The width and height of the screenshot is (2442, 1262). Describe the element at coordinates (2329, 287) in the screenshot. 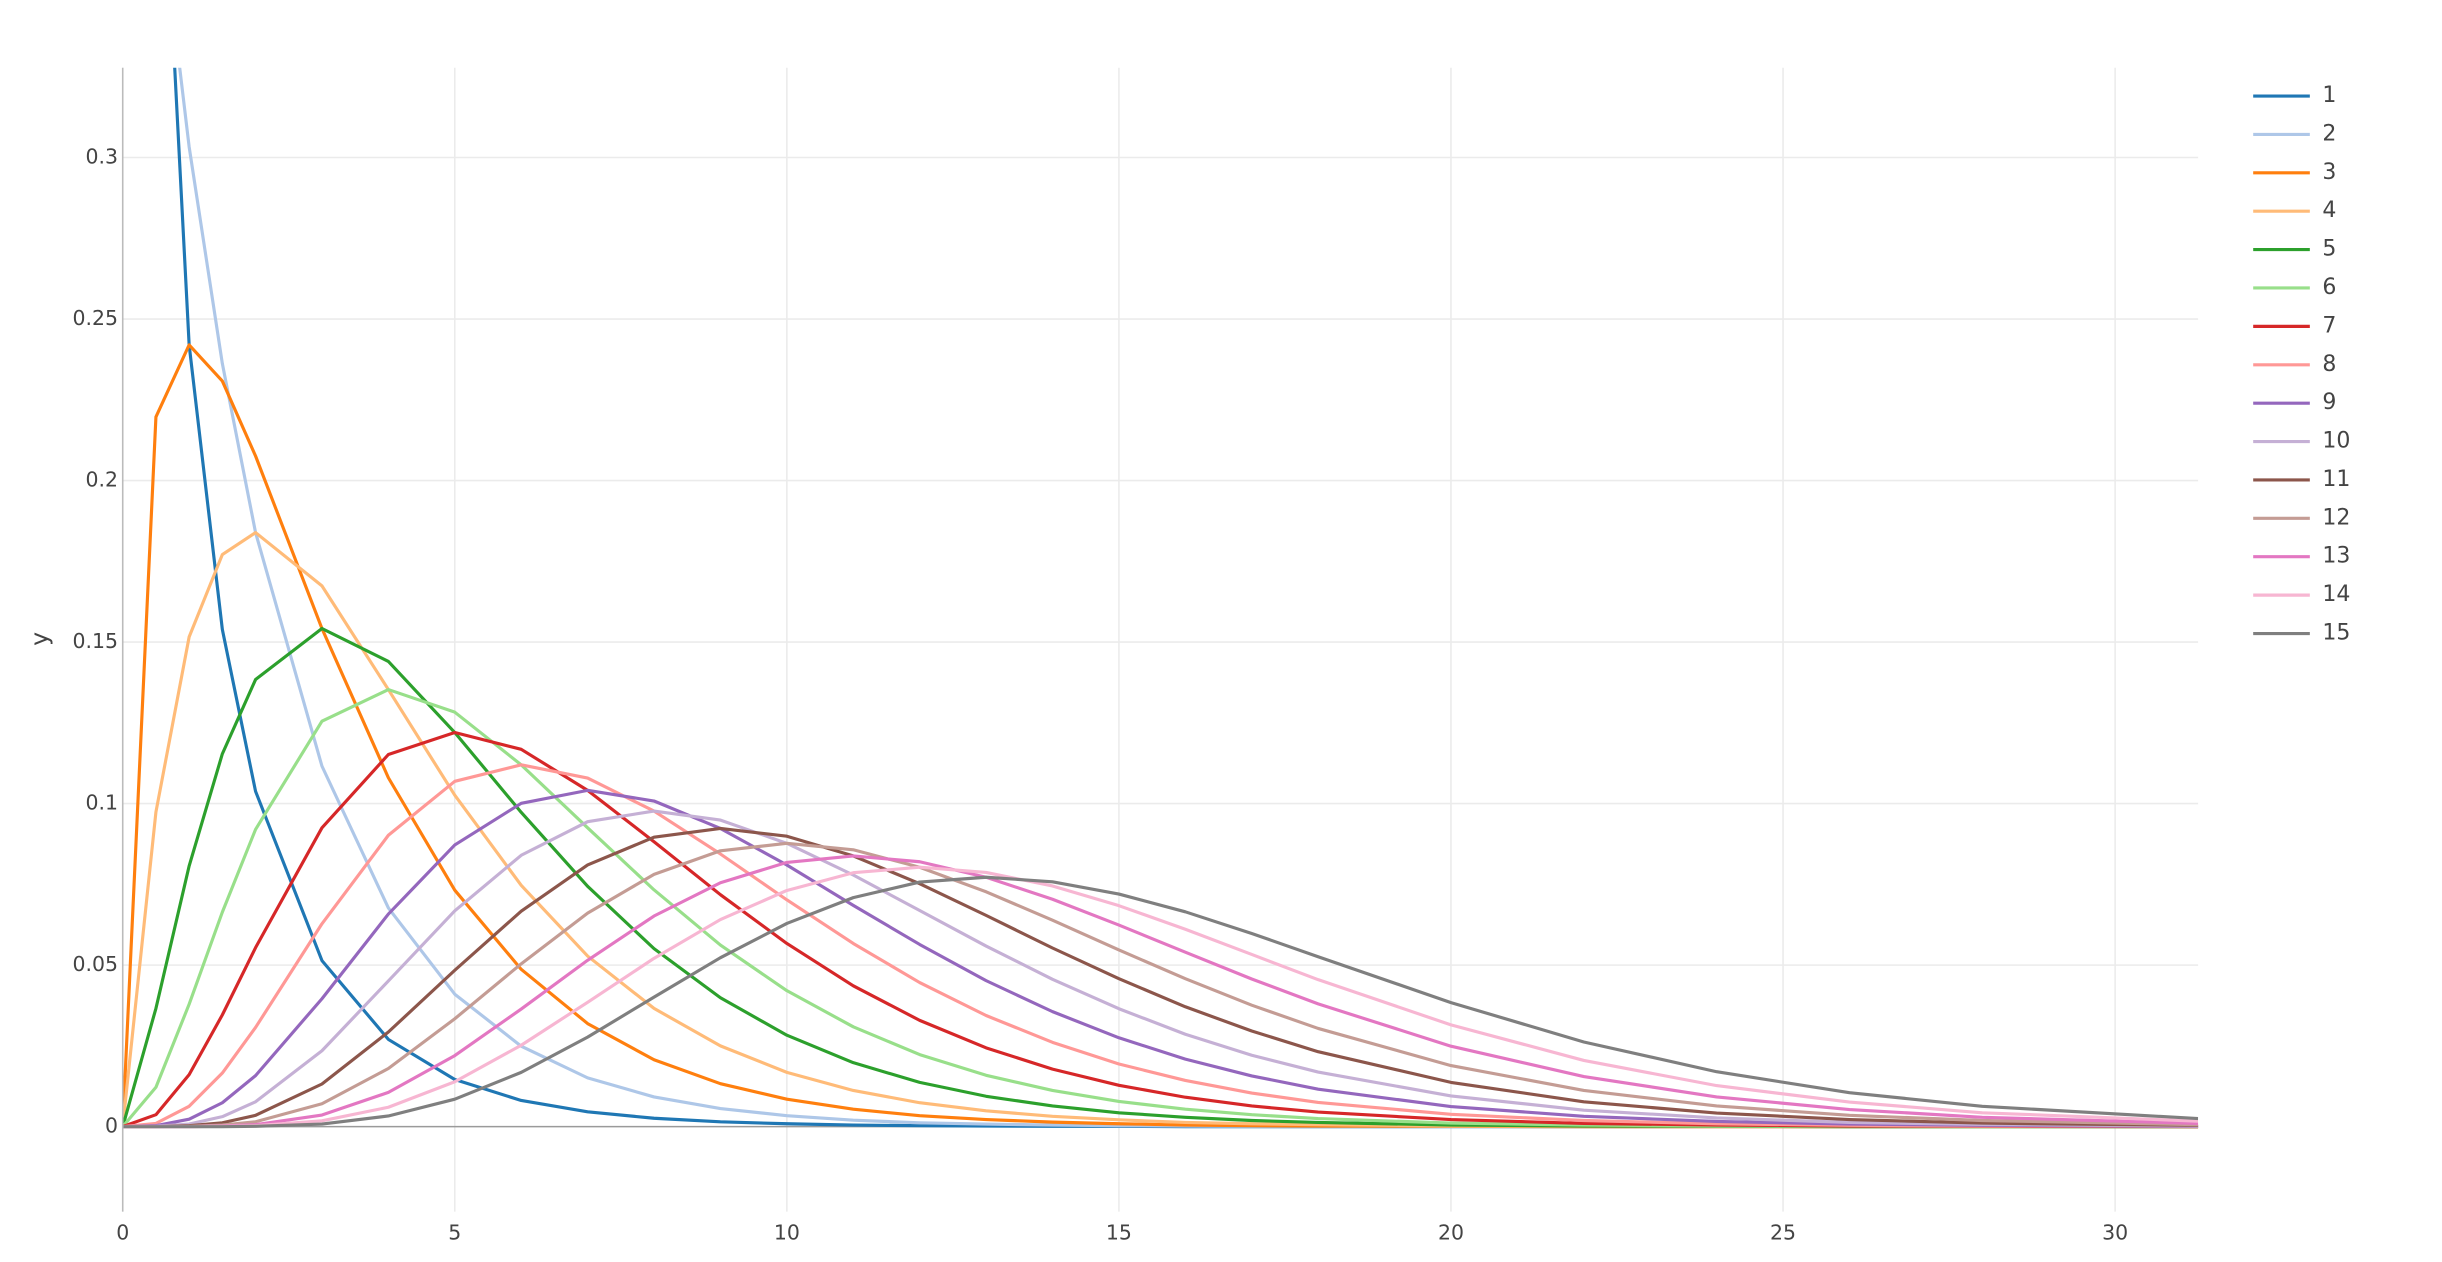

I see `legend-label: 6` at that location.